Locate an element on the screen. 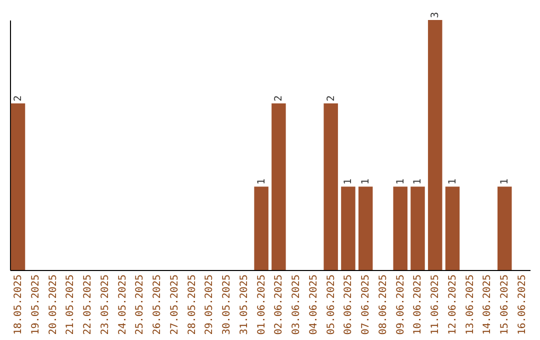  x-tick-label: 18.05.2025 is located at coordinates (18, 304).